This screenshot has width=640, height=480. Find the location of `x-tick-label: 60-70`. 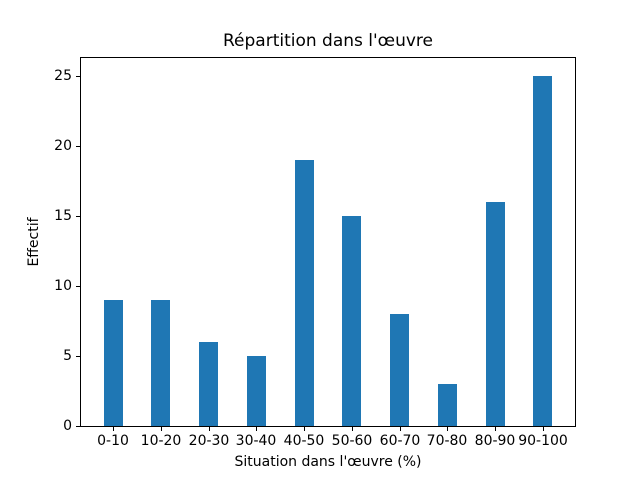

x-tick-label: 60-70 is located at coordinates (400, 441).